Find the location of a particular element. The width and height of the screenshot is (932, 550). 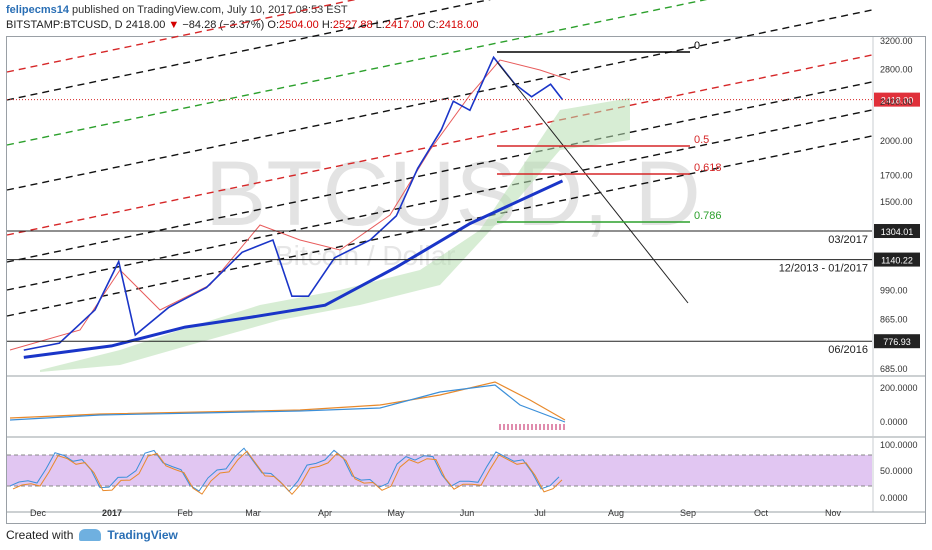

tradingview-logo-icon is located at coordinates (90, 535).